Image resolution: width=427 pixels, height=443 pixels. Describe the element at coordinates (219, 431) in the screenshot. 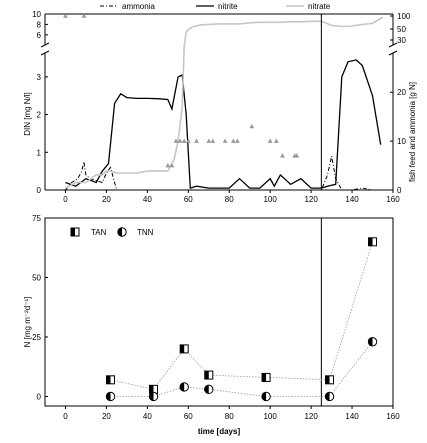

I see `x-axis-label: time [days]` at that location.